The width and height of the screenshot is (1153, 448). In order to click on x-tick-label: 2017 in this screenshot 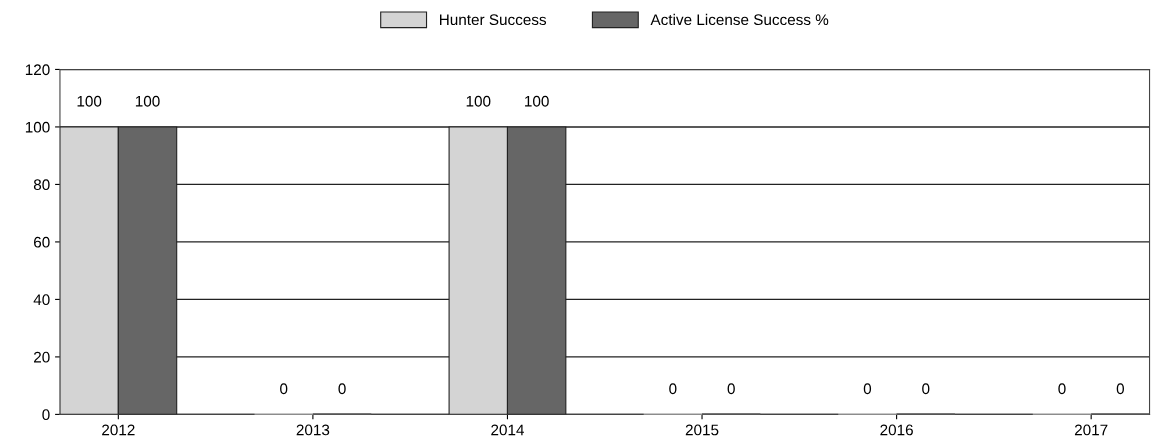, I will do `click(1091, 430)`.